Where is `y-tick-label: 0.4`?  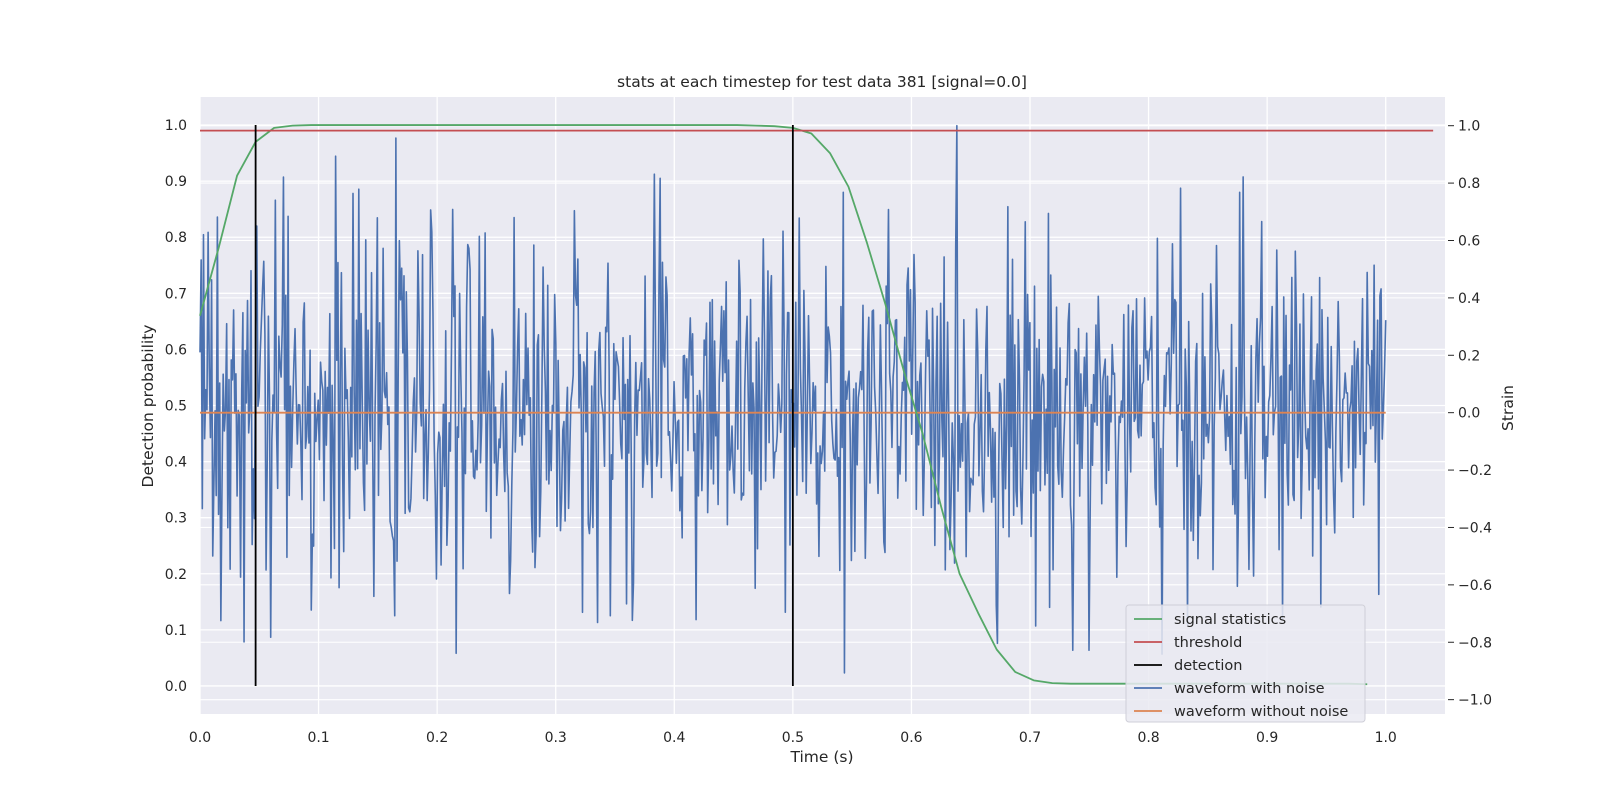
y-tick-label: 0.4 is located at coordinates (176, 463).